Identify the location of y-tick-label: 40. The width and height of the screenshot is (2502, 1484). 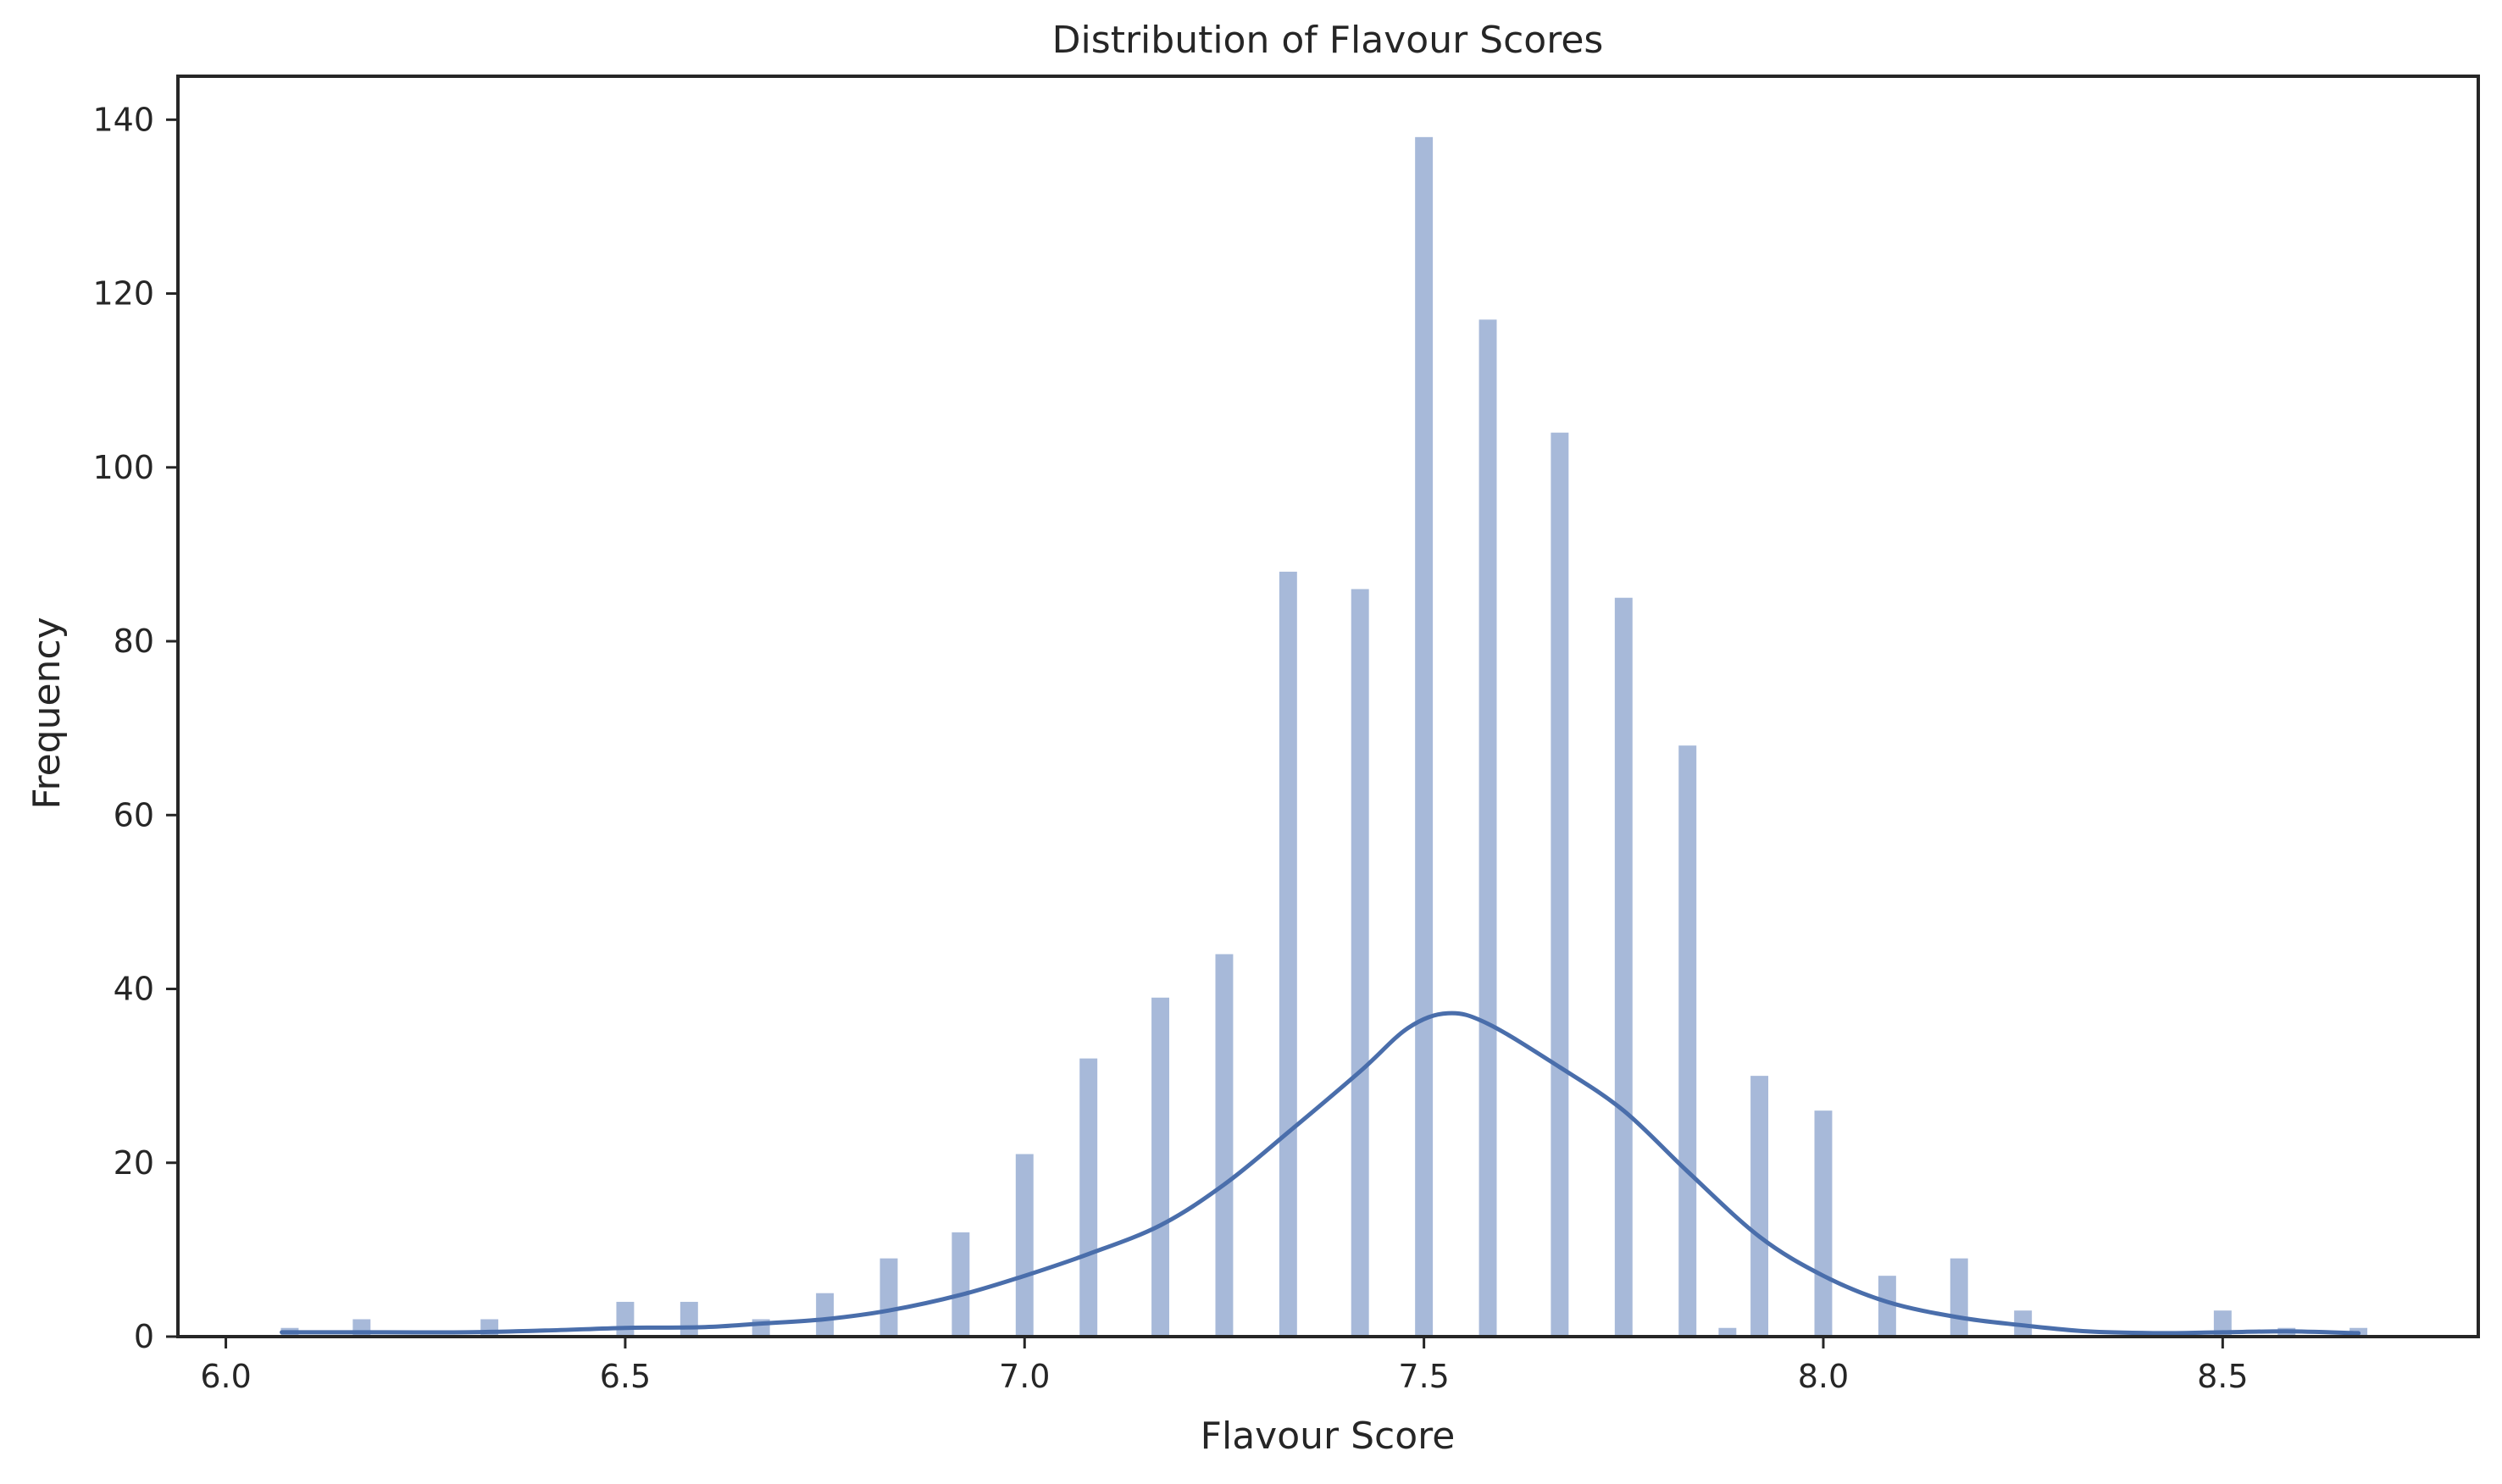
(134, 989).